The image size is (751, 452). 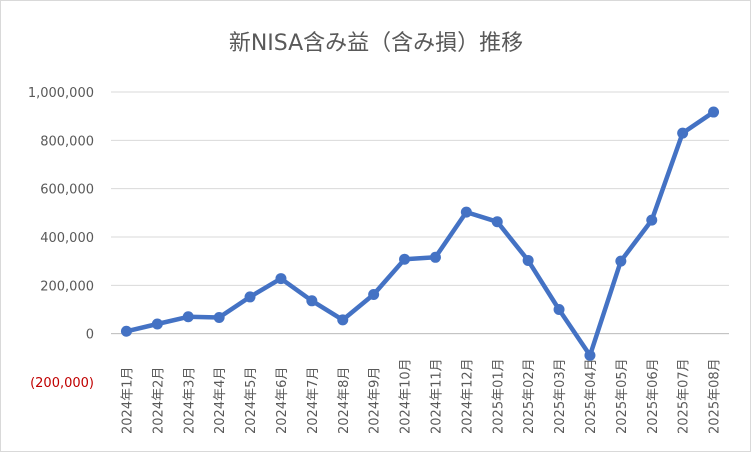 What do you see at coordinates (61, 93) in the screenshot?
I see `y-tick-label: 1,000,000` at bounding box center [61, 93].